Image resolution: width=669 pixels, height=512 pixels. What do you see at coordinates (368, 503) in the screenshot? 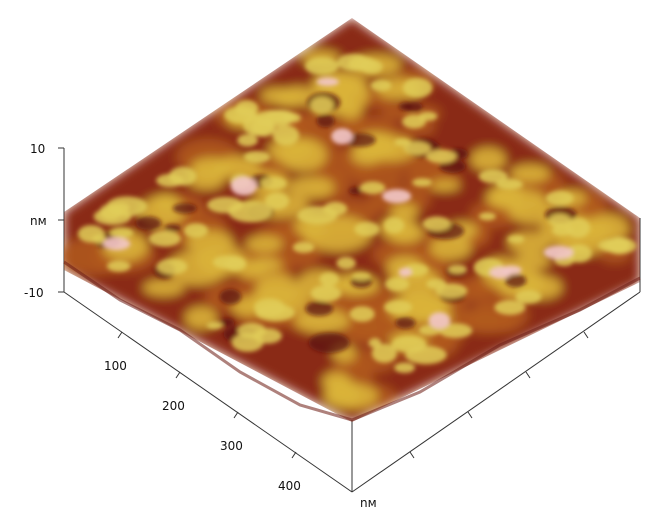
I see `x-unit-label: nм` at bounding box center [368, 503].